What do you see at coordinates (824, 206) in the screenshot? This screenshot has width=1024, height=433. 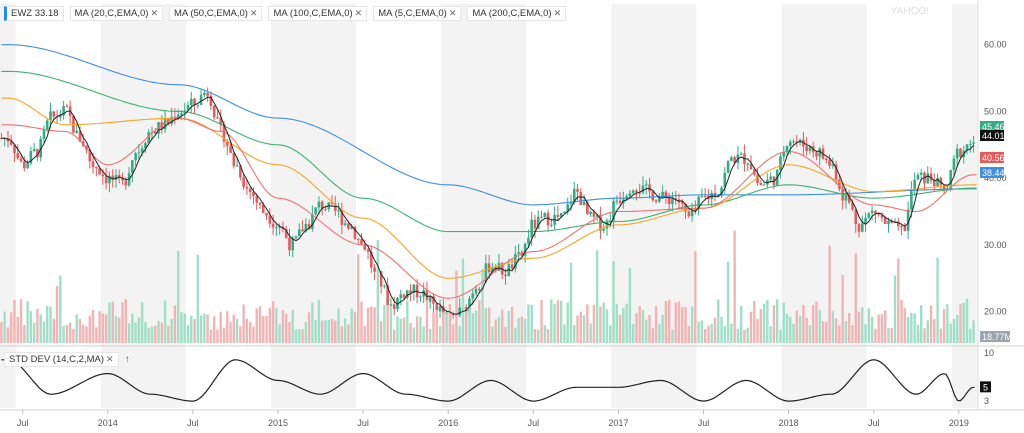 I see `half-year-band` at bounding box center [824, 206].